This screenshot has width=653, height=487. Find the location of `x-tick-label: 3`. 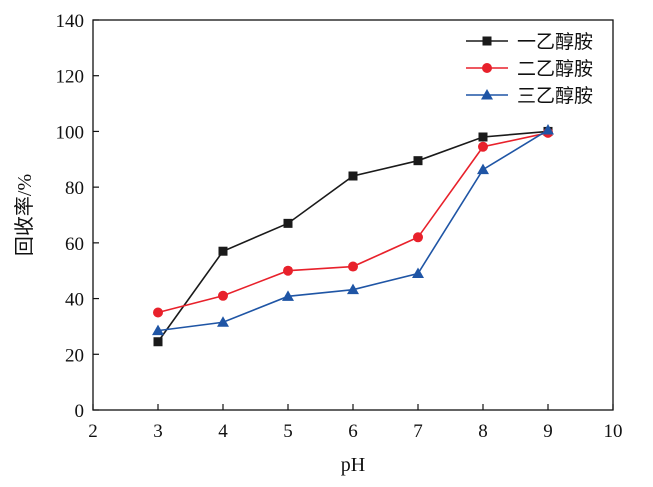

x-tick-label: 3 is located at coordinates (158, 431).